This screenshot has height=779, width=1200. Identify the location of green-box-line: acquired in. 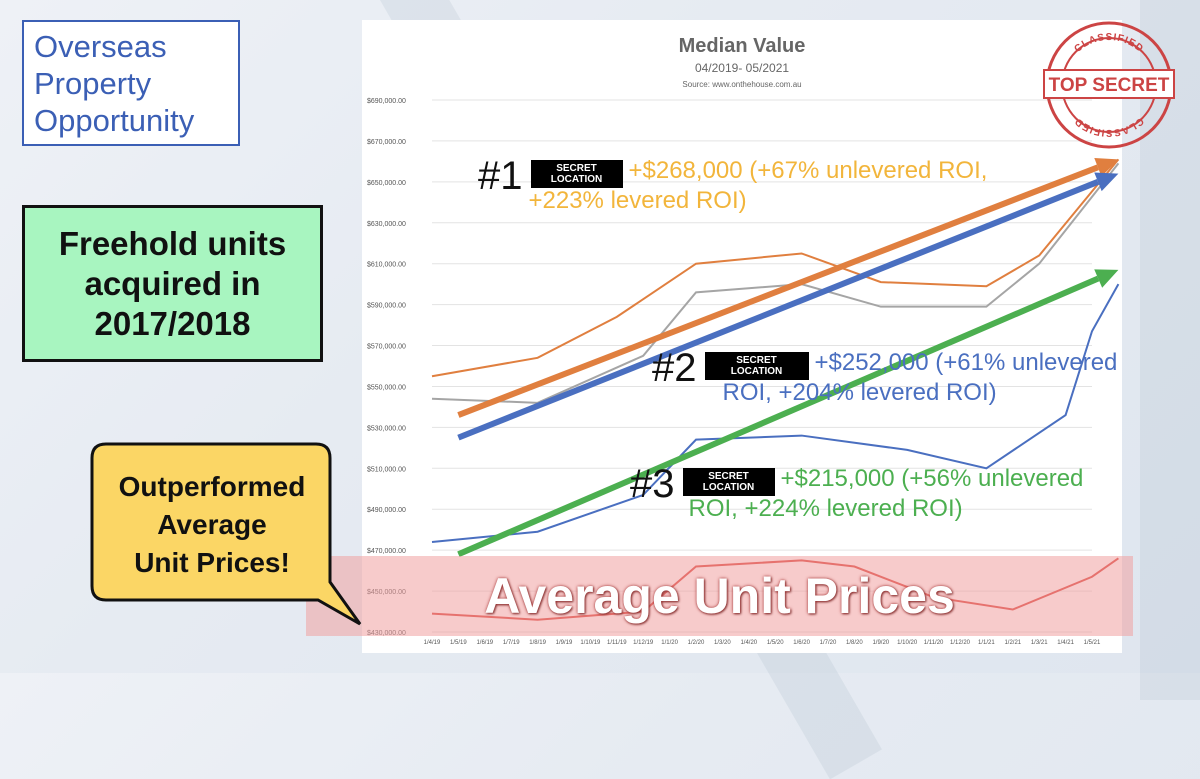
(172, 283).